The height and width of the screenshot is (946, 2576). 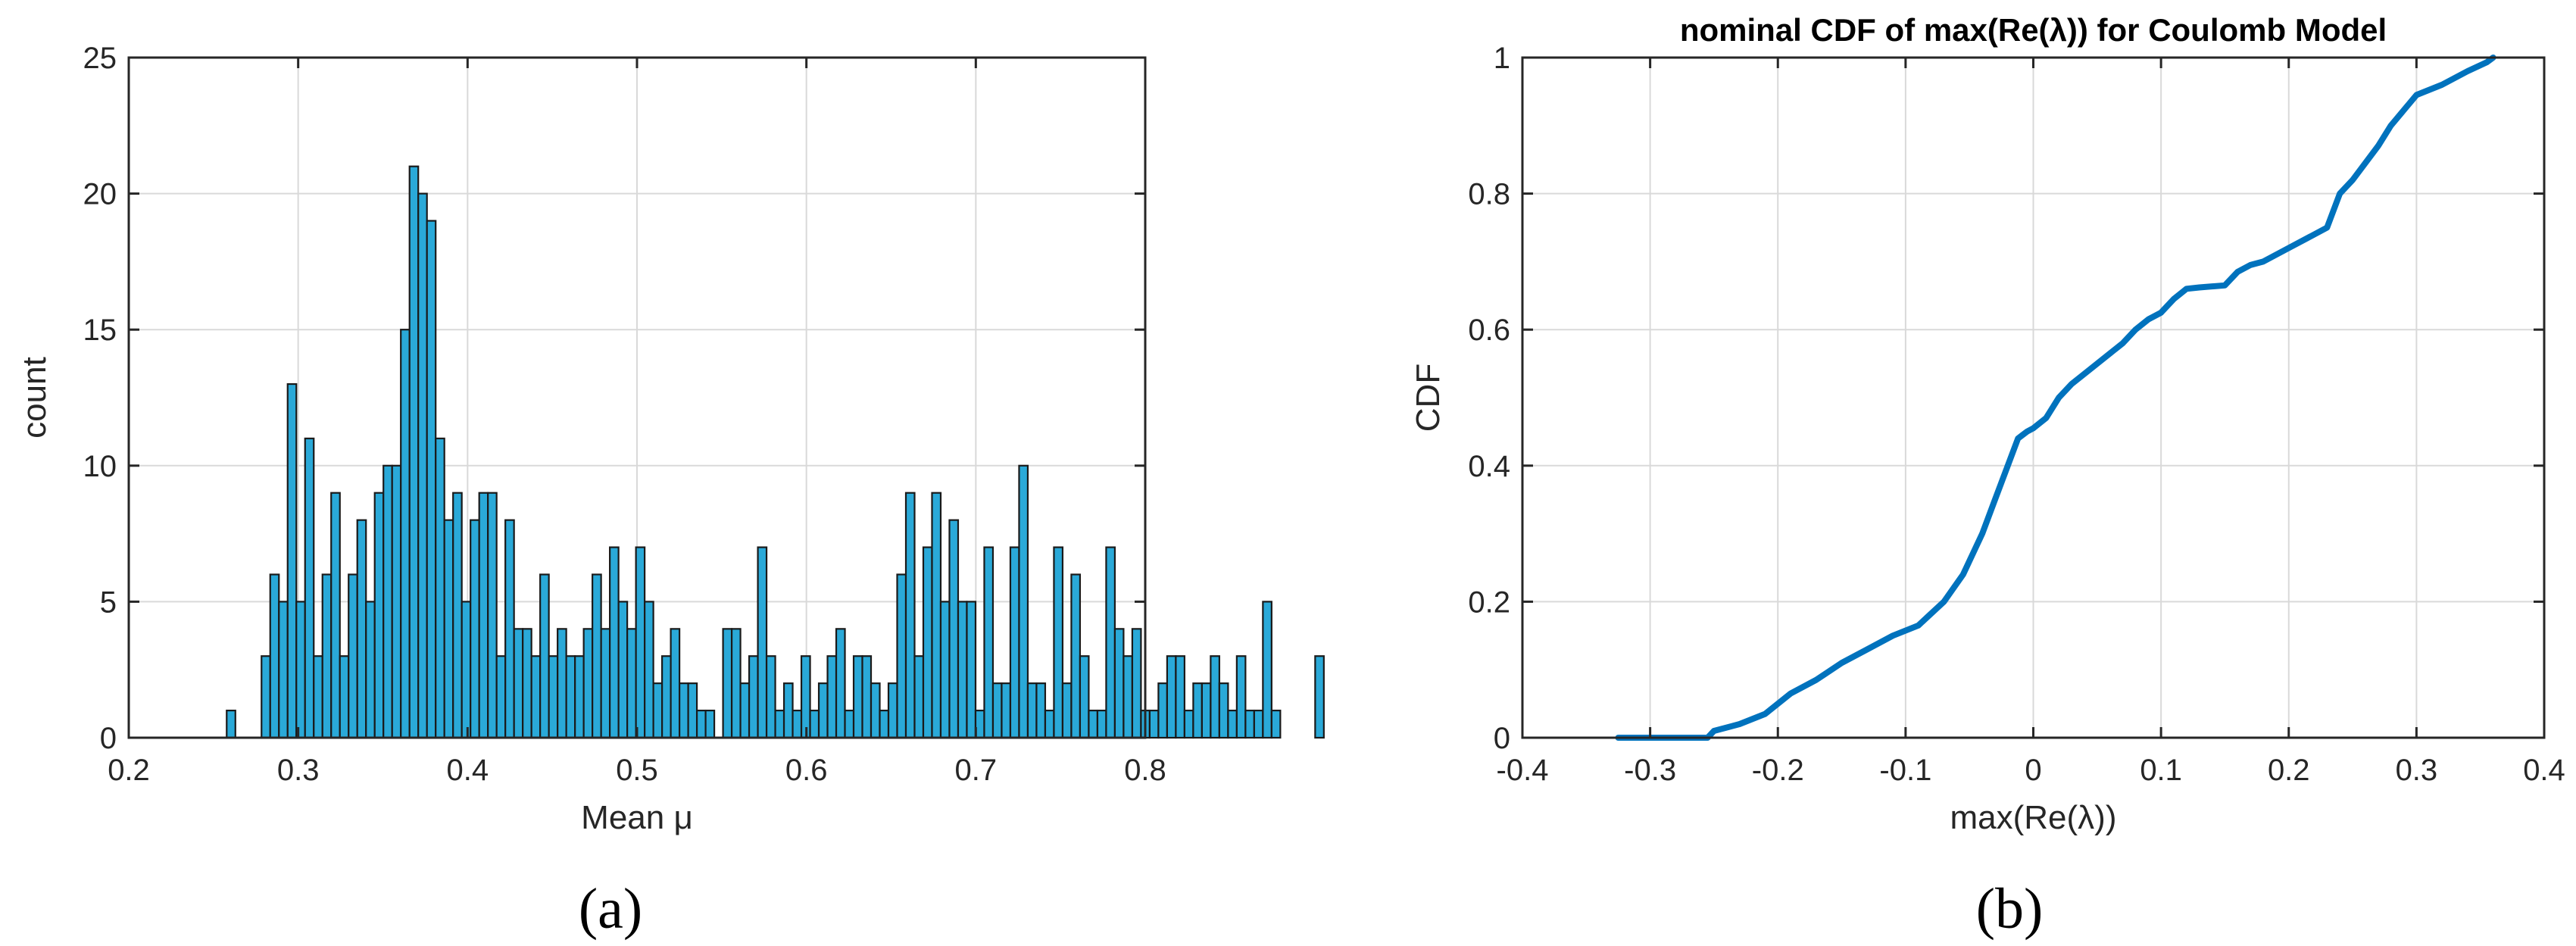 I want to click on cdf-x-axis-label: max(Re(λ)), so click(x=2034, y=817).